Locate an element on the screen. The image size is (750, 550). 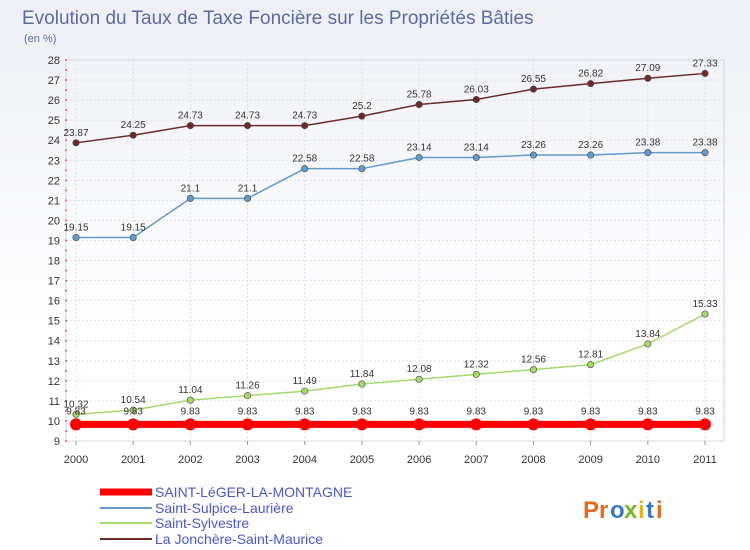
y-tick-label: 26 is located at coordinates (54, 101).